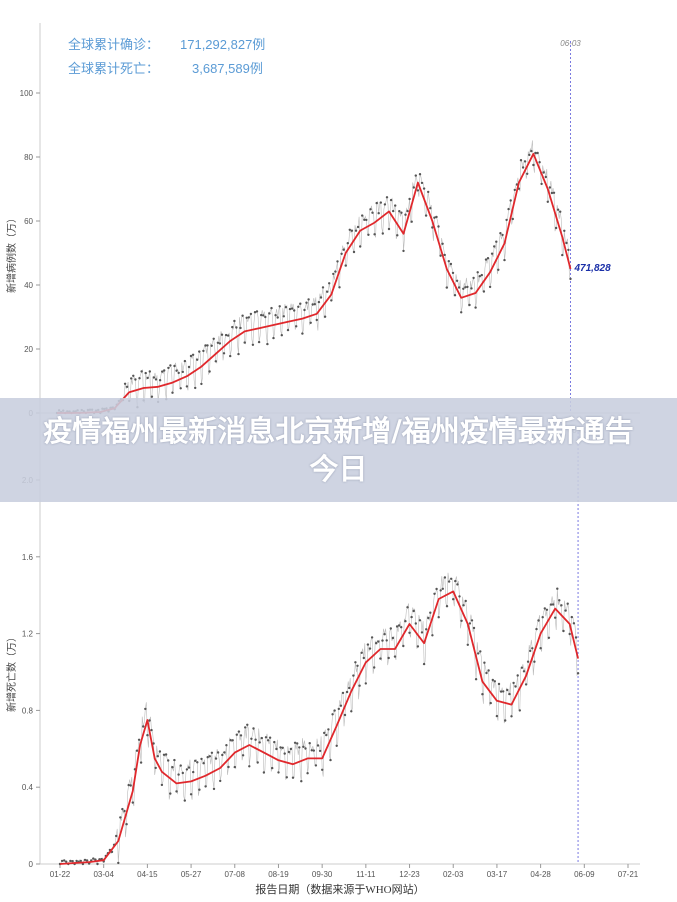 The height and width of the screenshot is (902, 677). What do you see at coordinates (27, 93) in the screenshot?
I see `y-tick-label: 100` at bounding box center [27, 93].